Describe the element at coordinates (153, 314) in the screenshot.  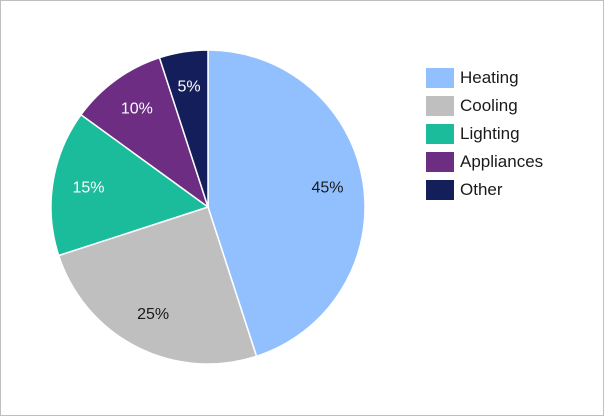
I see `data-label-cooling: 25%` at that location.